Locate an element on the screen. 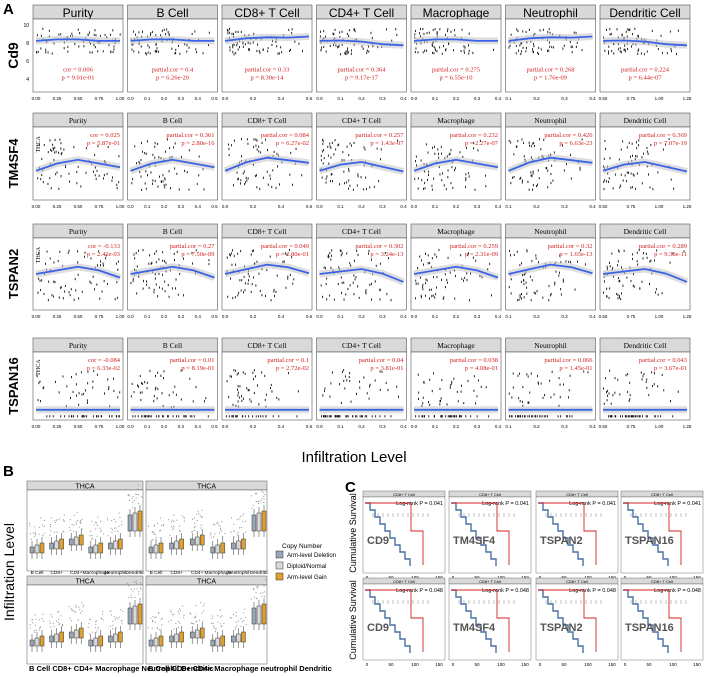  stat-cor: partial.cor = 0.364 is located at coordinates (361, 69).